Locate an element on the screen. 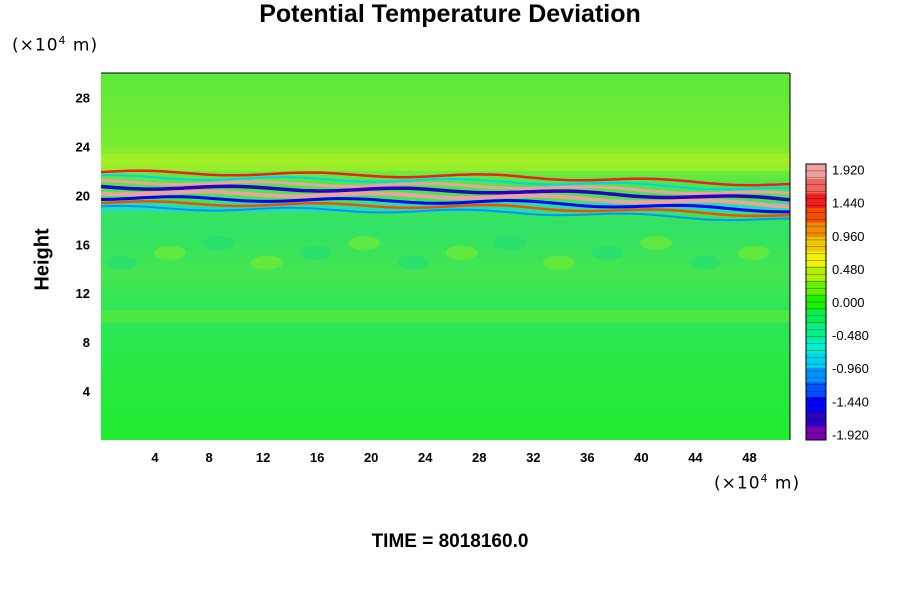 Image resolution: width=900 pixels, height=600 pixels. colorbar-tick-label: -1.920 is located at coordinates (850, 434).